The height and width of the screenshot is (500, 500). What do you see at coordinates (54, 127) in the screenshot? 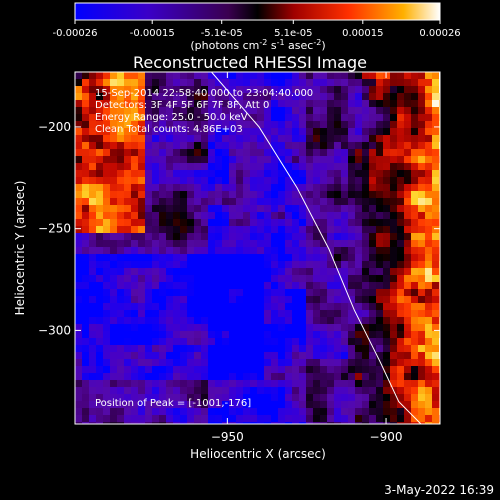
I see `y-tick-label: −200` at bounding box center [54, 127].